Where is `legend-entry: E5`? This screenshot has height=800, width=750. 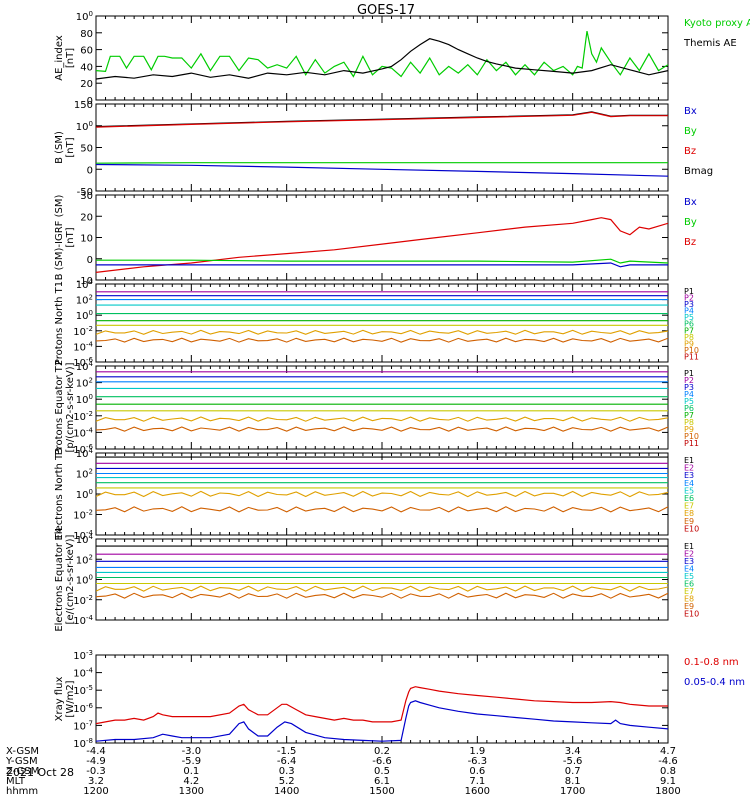
legend-entry: E5 is located at coordinates (689, 490).